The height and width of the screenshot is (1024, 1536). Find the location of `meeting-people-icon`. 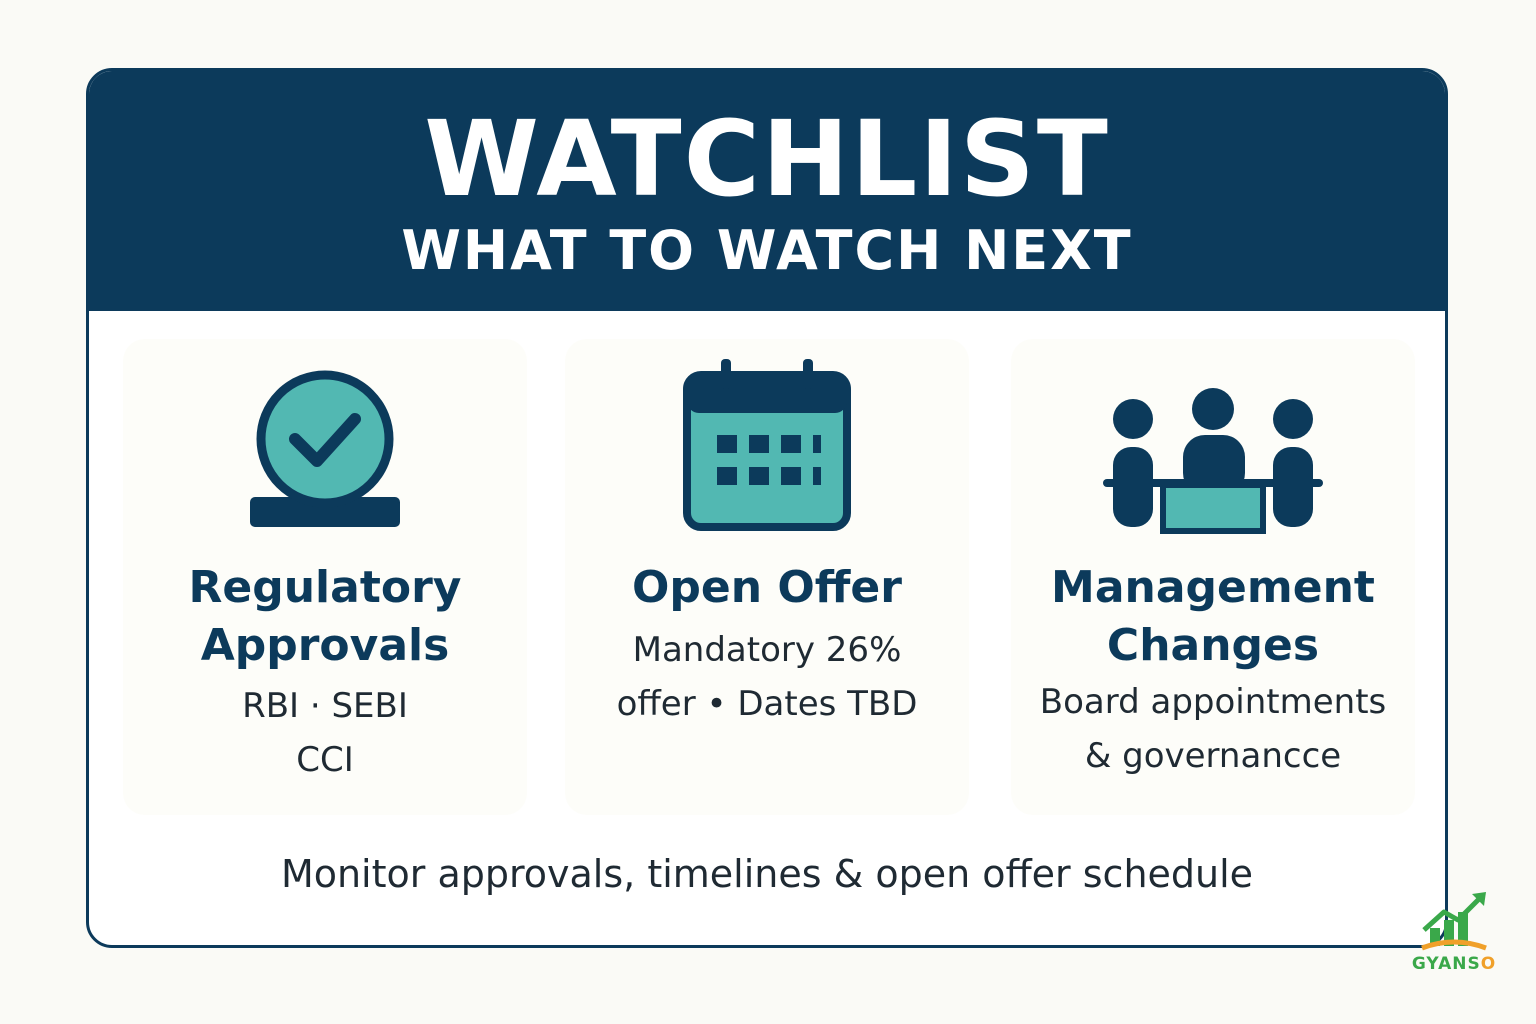

meeting-people-icon is located at coordinates (1213, 439).